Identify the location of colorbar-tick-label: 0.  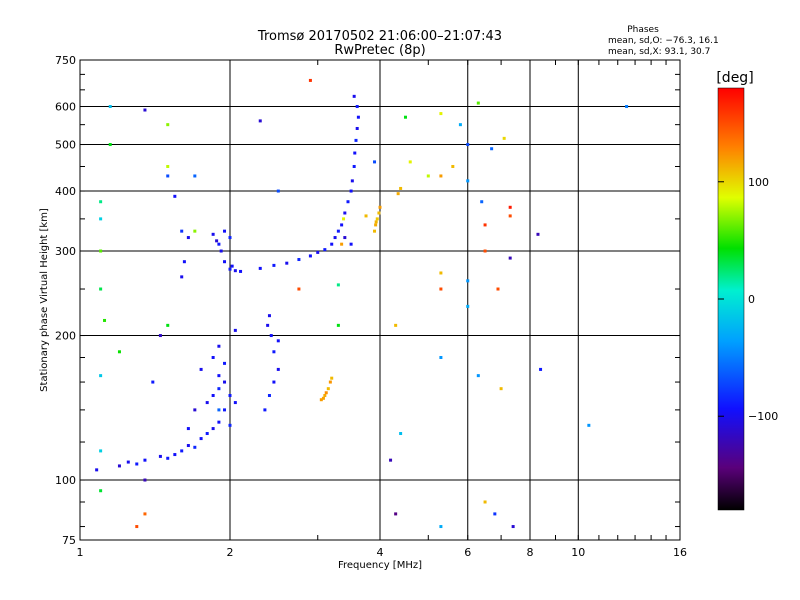
(751, 299).